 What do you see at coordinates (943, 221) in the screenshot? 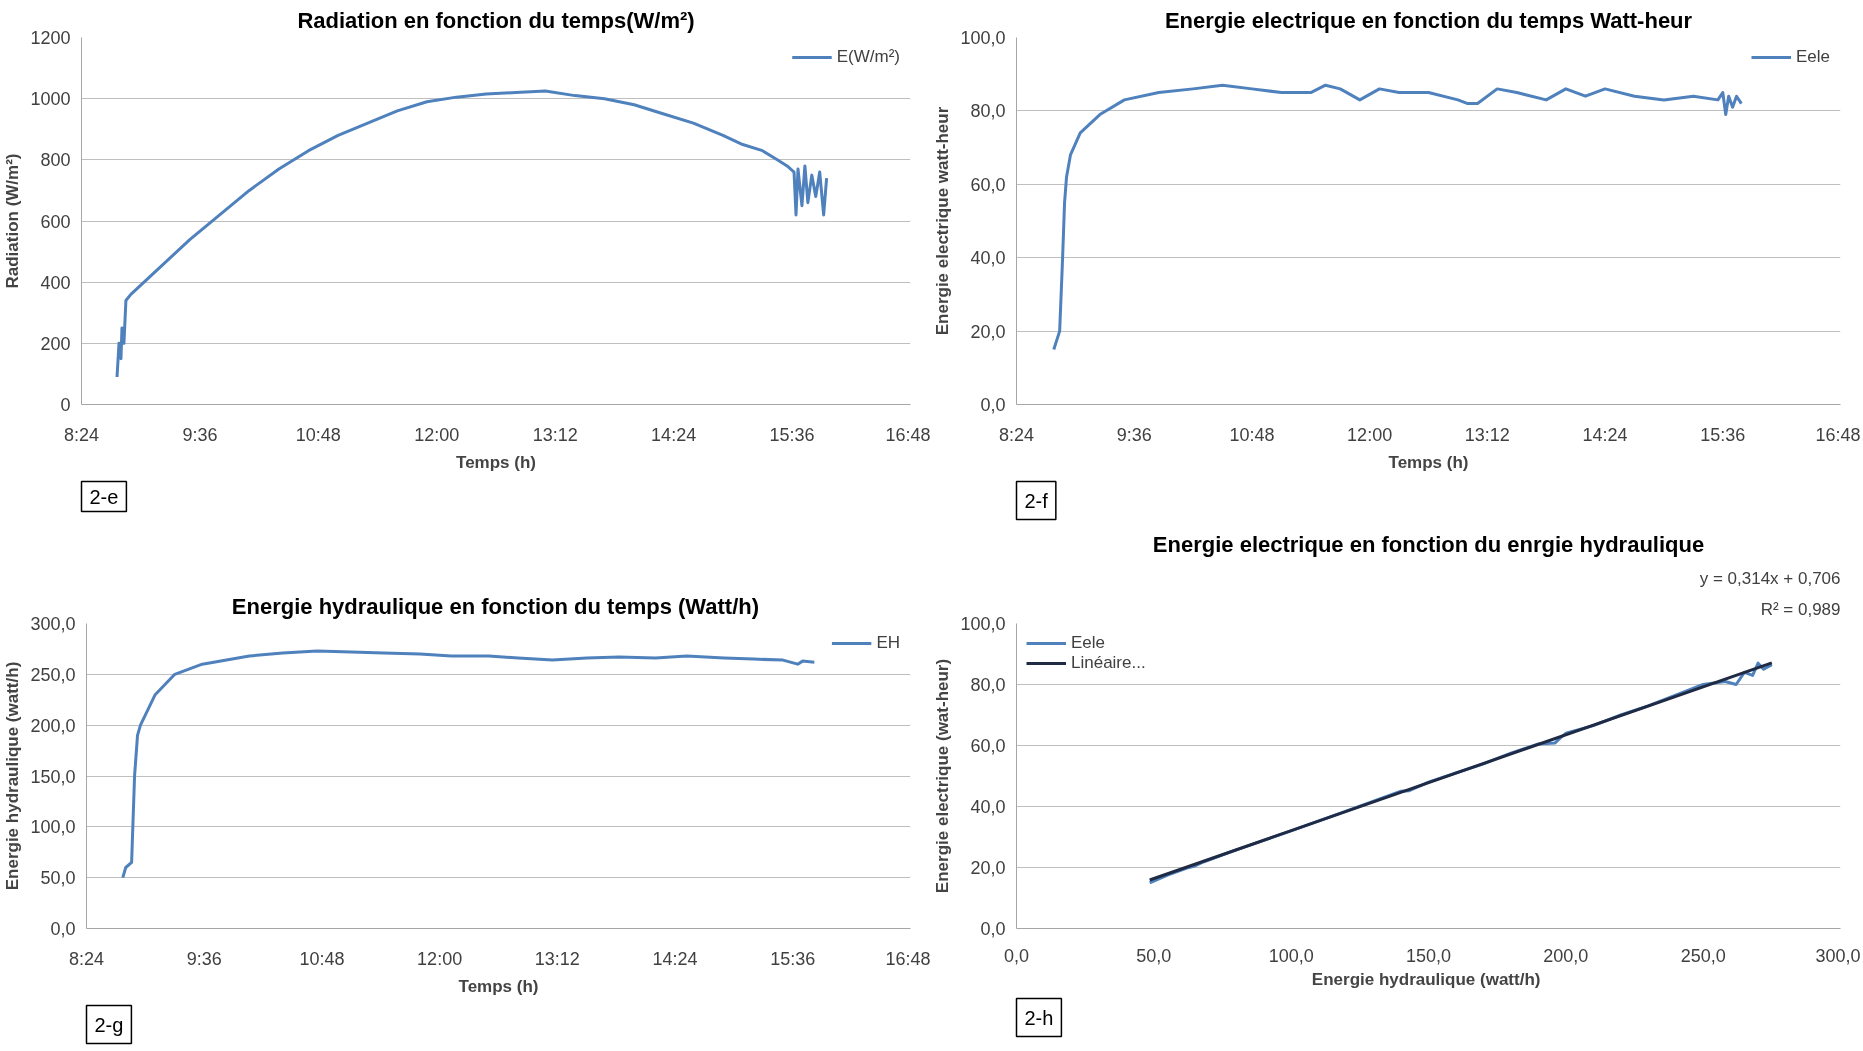
I see `y-axis-title: Energie electrique watt-heur` at bounding box center [943, 221].